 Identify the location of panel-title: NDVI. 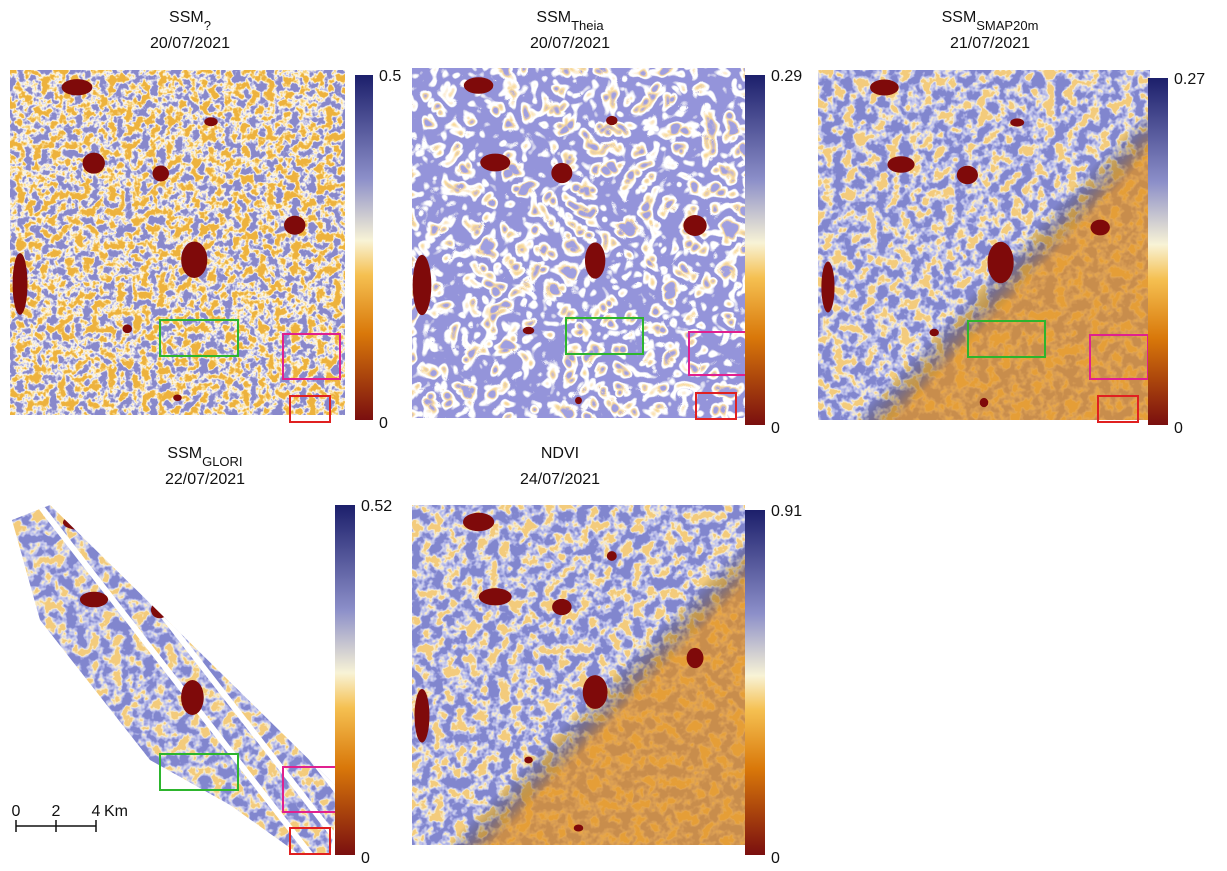
(560, 453).